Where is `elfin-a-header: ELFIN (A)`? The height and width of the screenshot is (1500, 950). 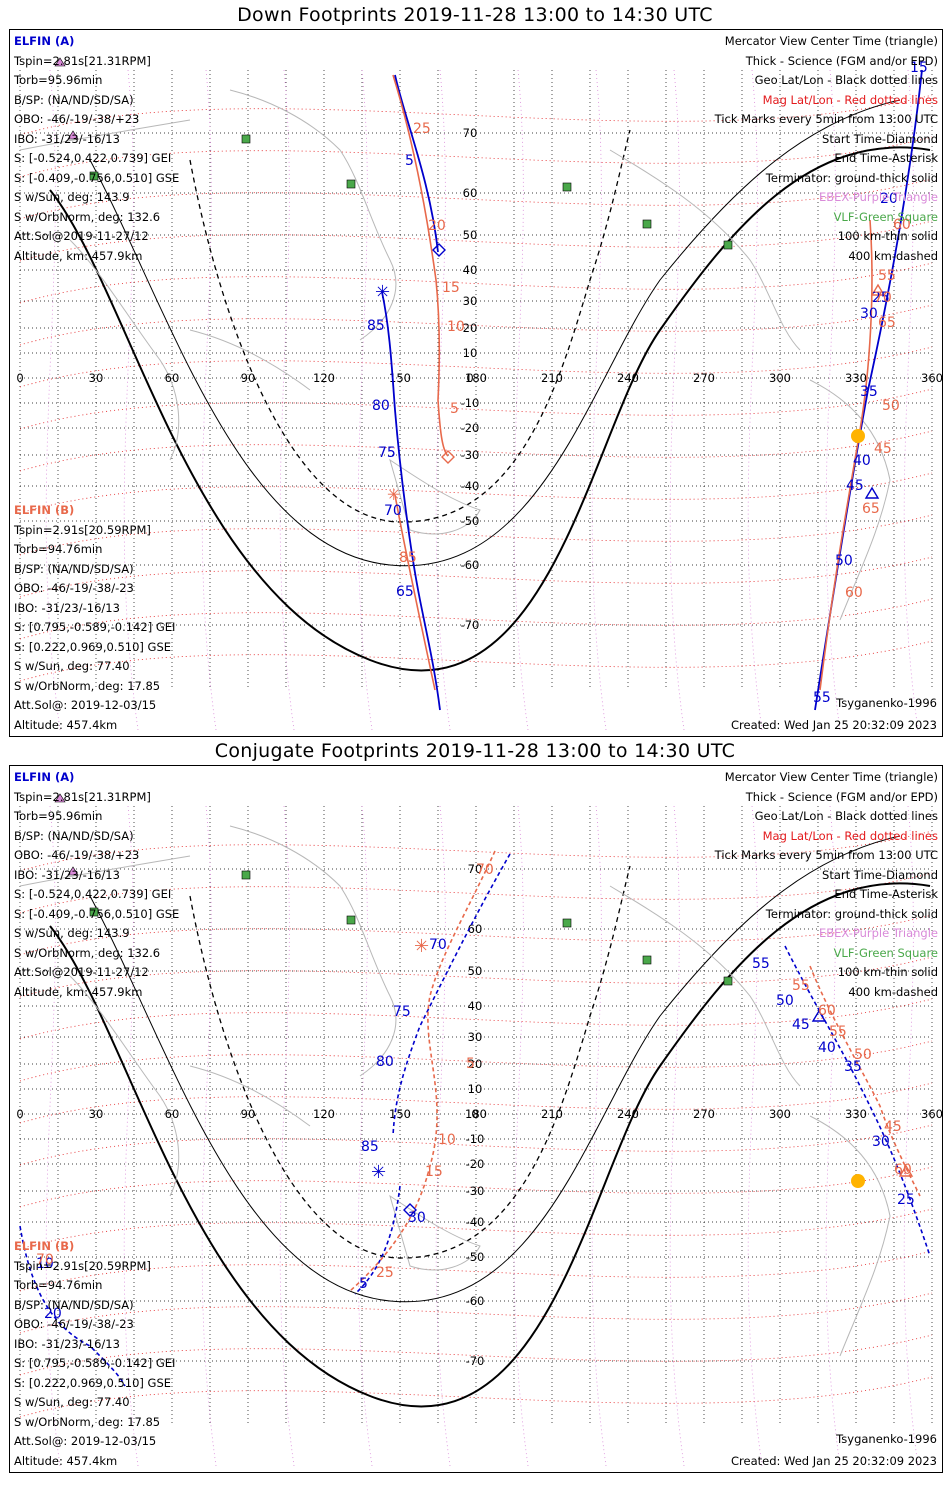
elfin-a-header: ELFIN (A) is located at coordinates (44, 41).